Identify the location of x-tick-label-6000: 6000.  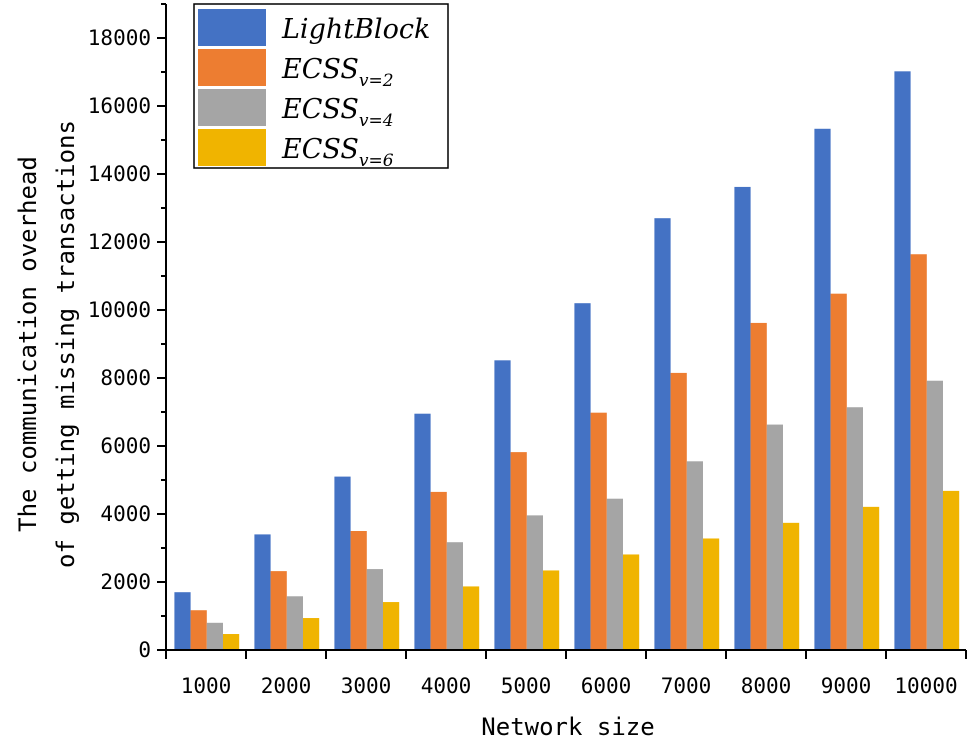
(606, 686).